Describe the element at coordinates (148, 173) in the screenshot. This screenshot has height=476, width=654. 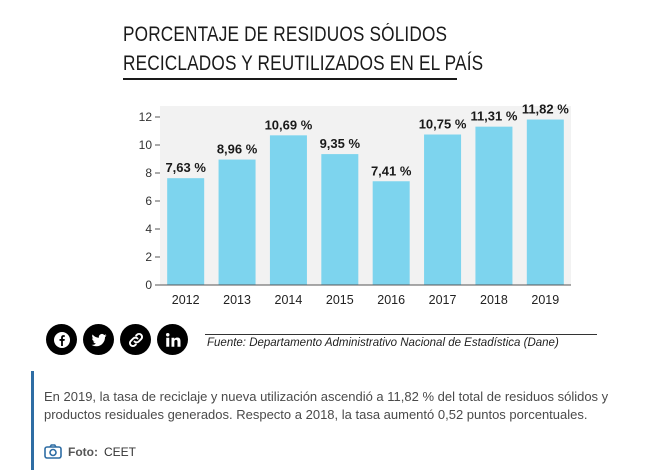
I see `y-tick-label: 8` at that location.